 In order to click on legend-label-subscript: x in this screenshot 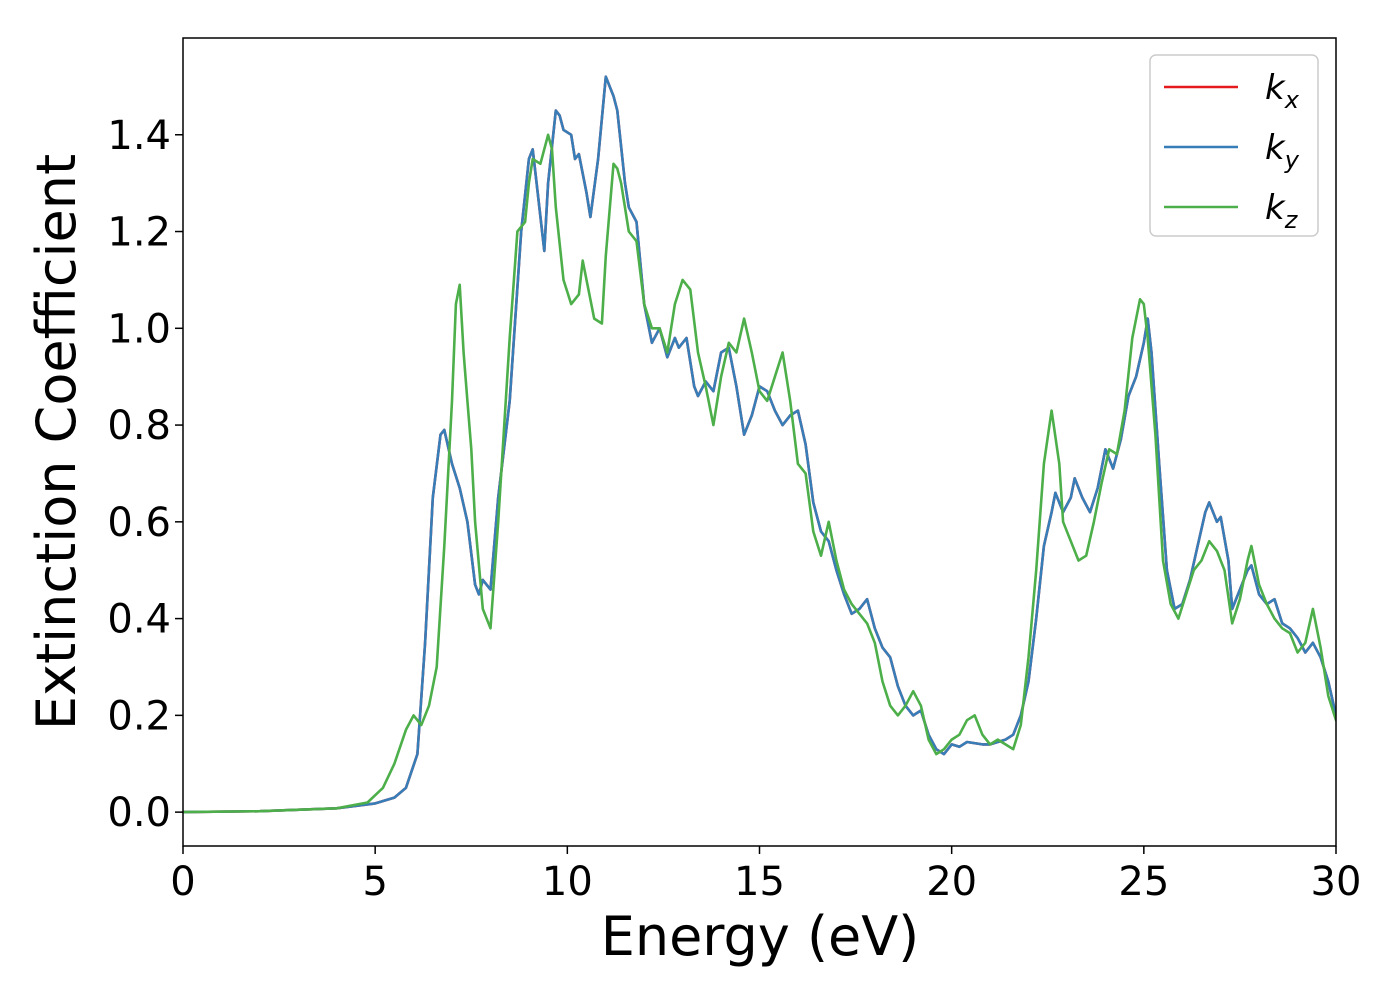, I will do `click(1292, 100)`.